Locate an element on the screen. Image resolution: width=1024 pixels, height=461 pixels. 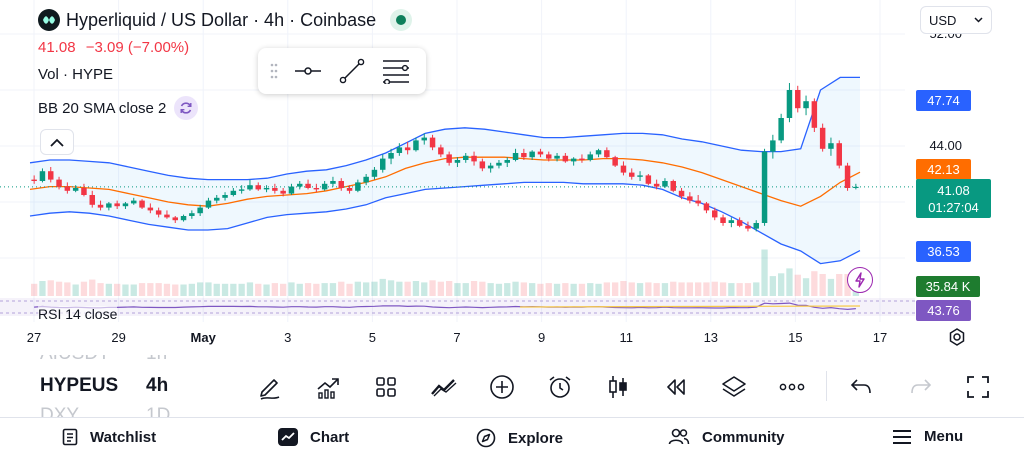
last-price: 41.08 is located at coordinates (57, 47).